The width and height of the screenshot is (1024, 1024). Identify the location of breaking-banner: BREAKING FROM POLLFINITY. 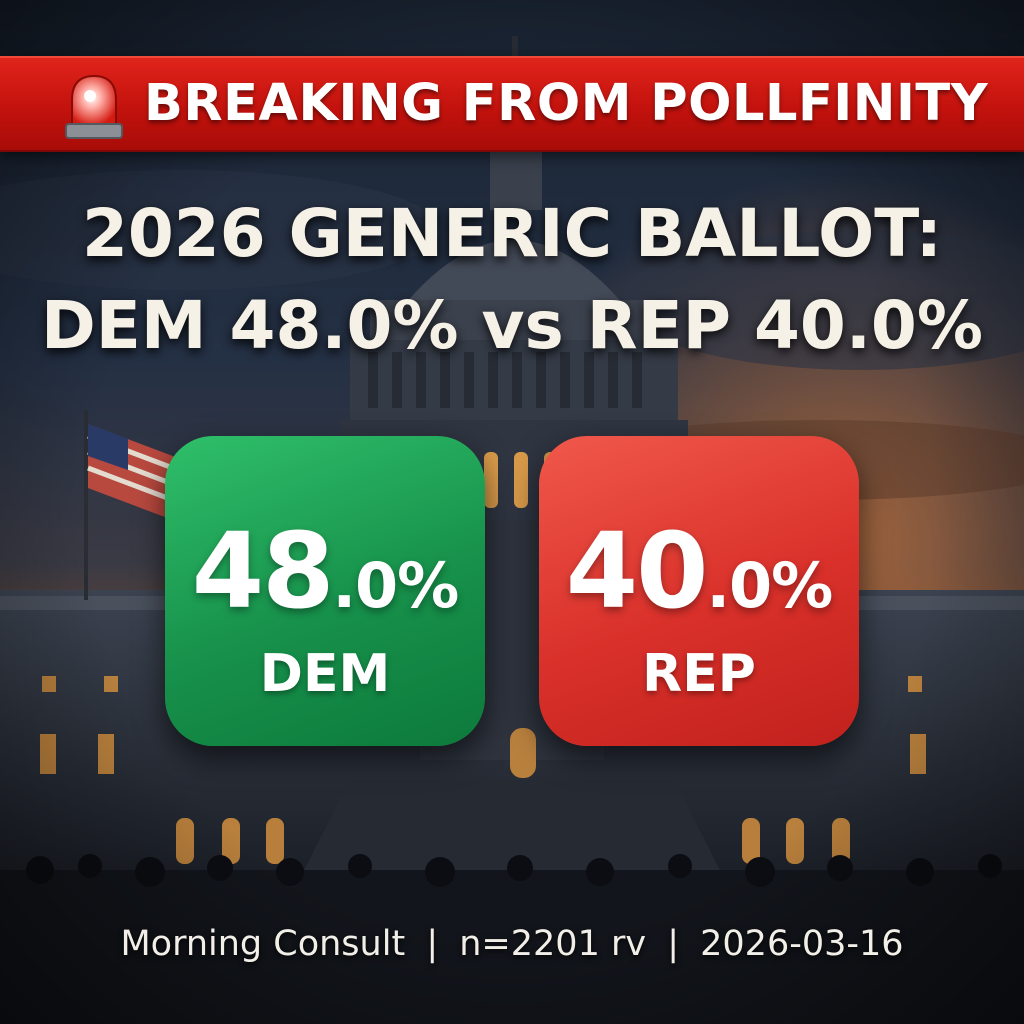
(512, 104).